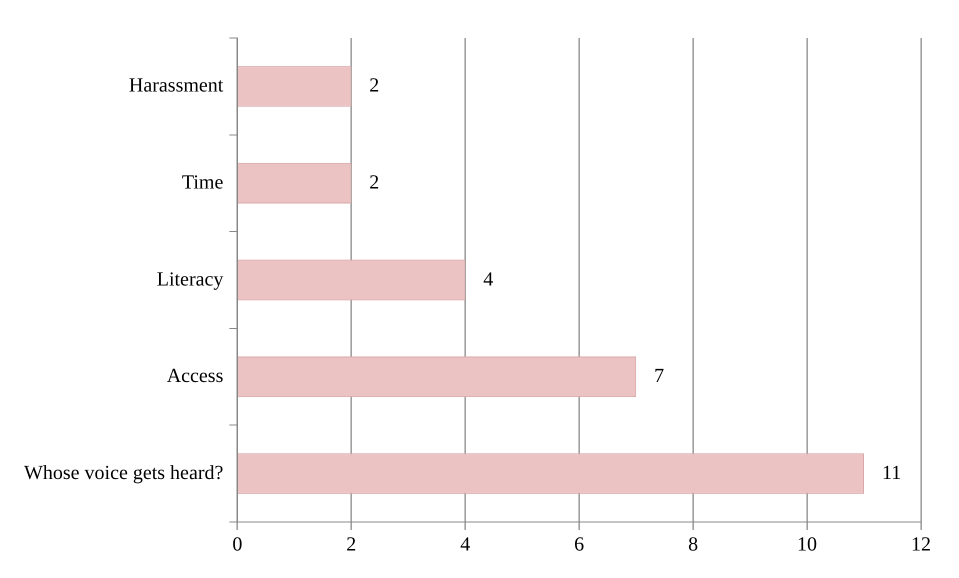 This screenshot has width=959, height=578. I want to click on y-tick-label: Harassment, so click(176, 85).